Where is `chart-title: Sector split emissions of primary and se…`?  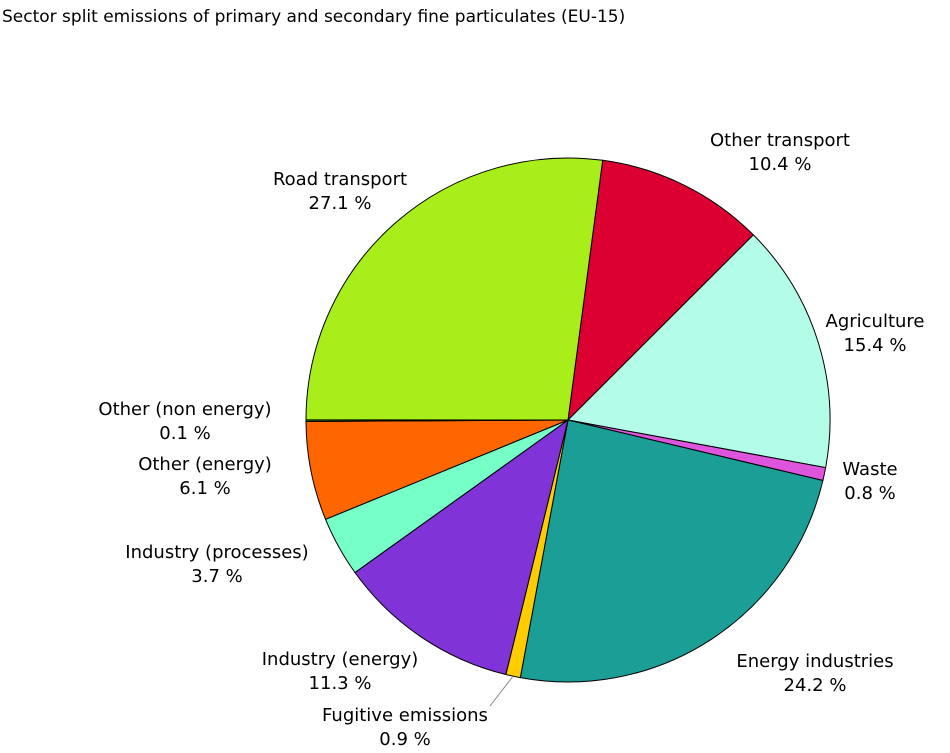 chart-title: Sector split emissions of primary and se… is located at coordinates (313, 17).